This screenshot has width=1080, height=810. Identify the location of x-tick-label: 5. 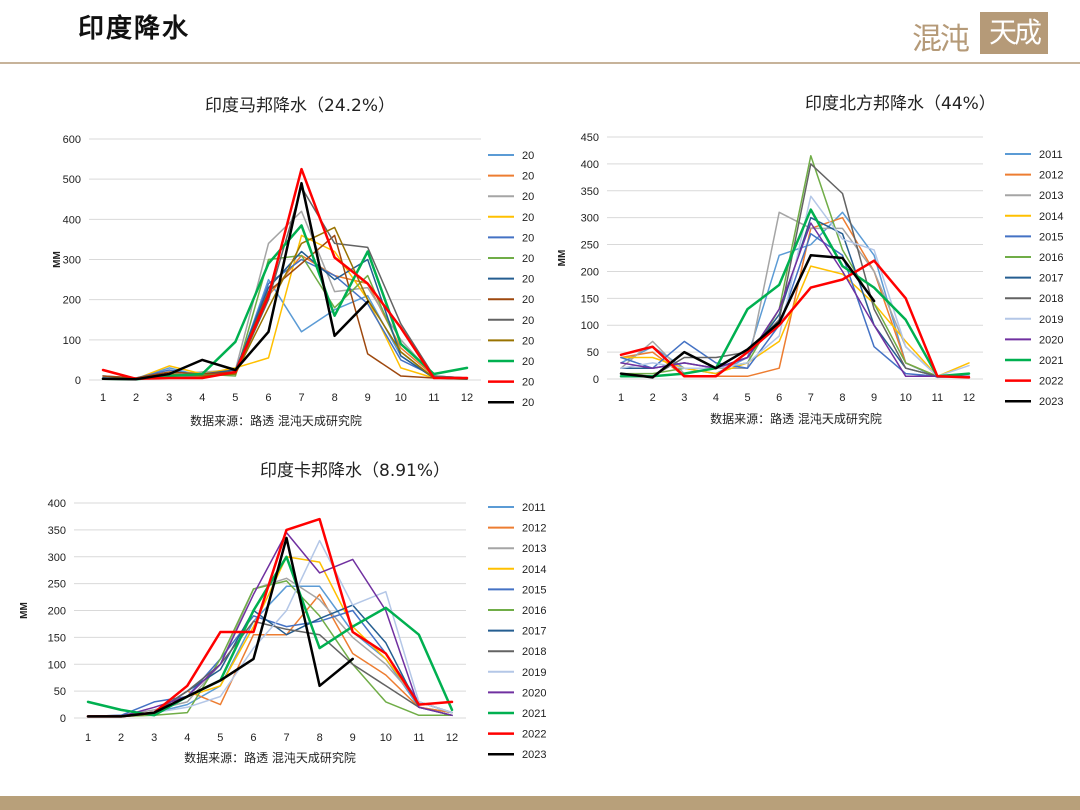
(220, 738).